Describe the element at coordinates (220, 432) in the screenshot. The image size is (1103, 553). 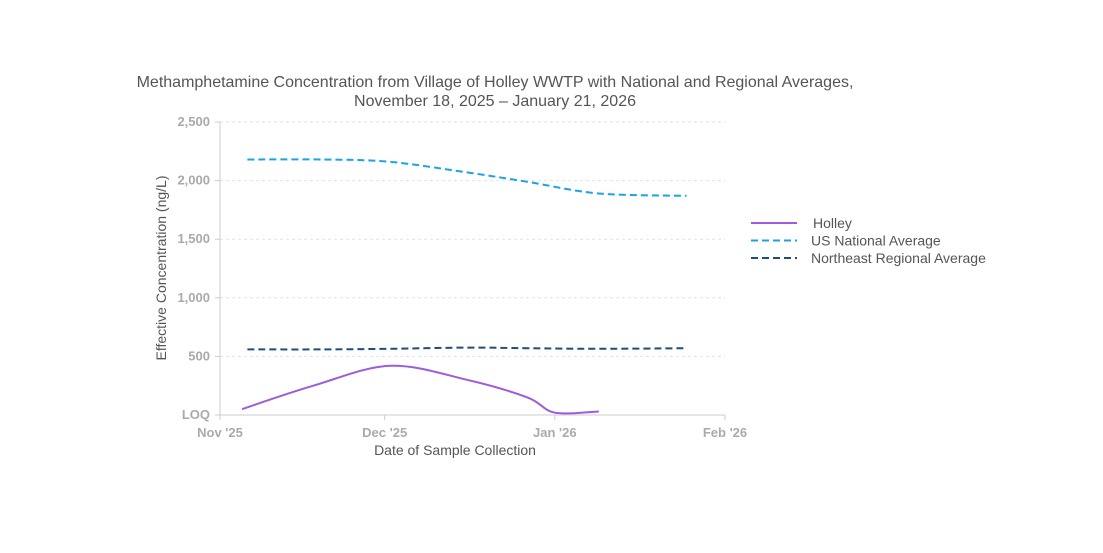
I see `x-tick-label: Nov '25` at that location.